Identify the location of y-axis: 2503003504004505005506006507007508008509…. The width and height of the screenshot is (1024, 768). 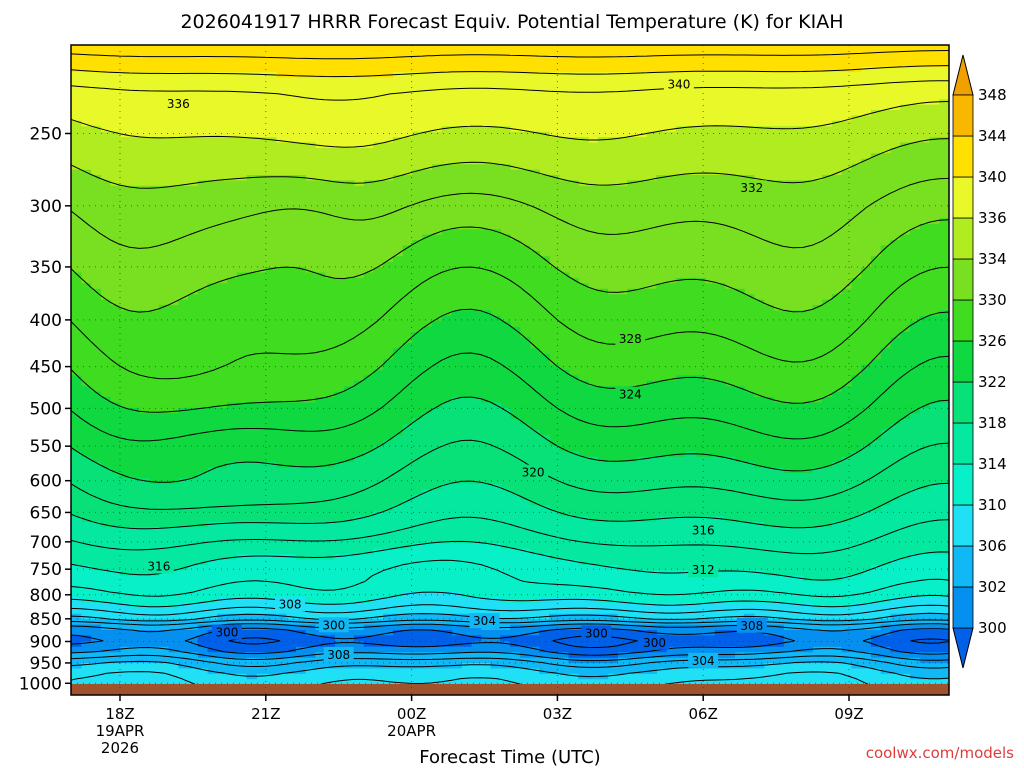
(45, 409).